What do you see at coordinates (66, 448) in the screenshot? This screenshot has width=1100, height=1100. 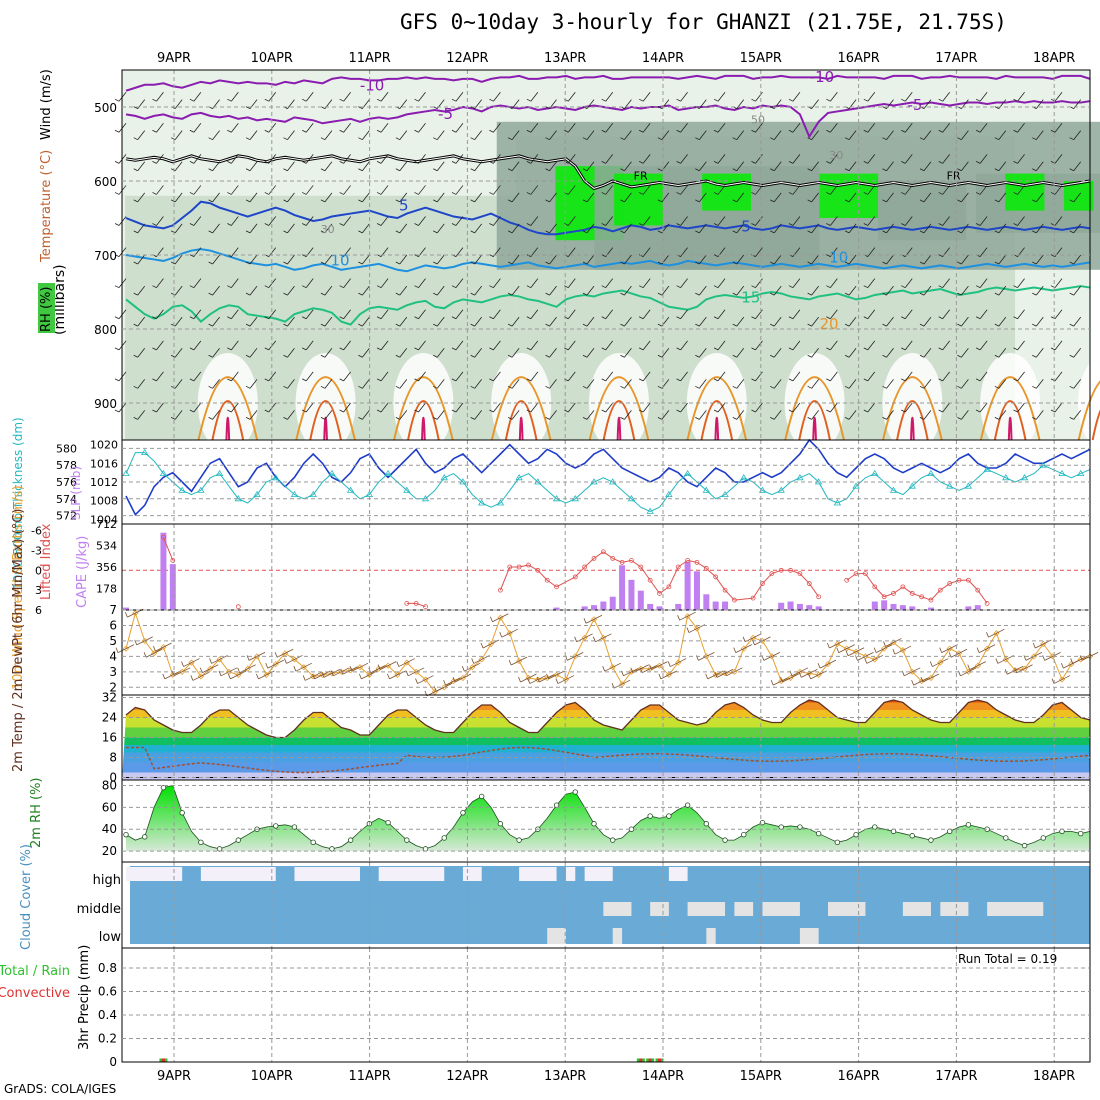 I see `thickness-tick-label: 580` at bounding box center [66, 448].